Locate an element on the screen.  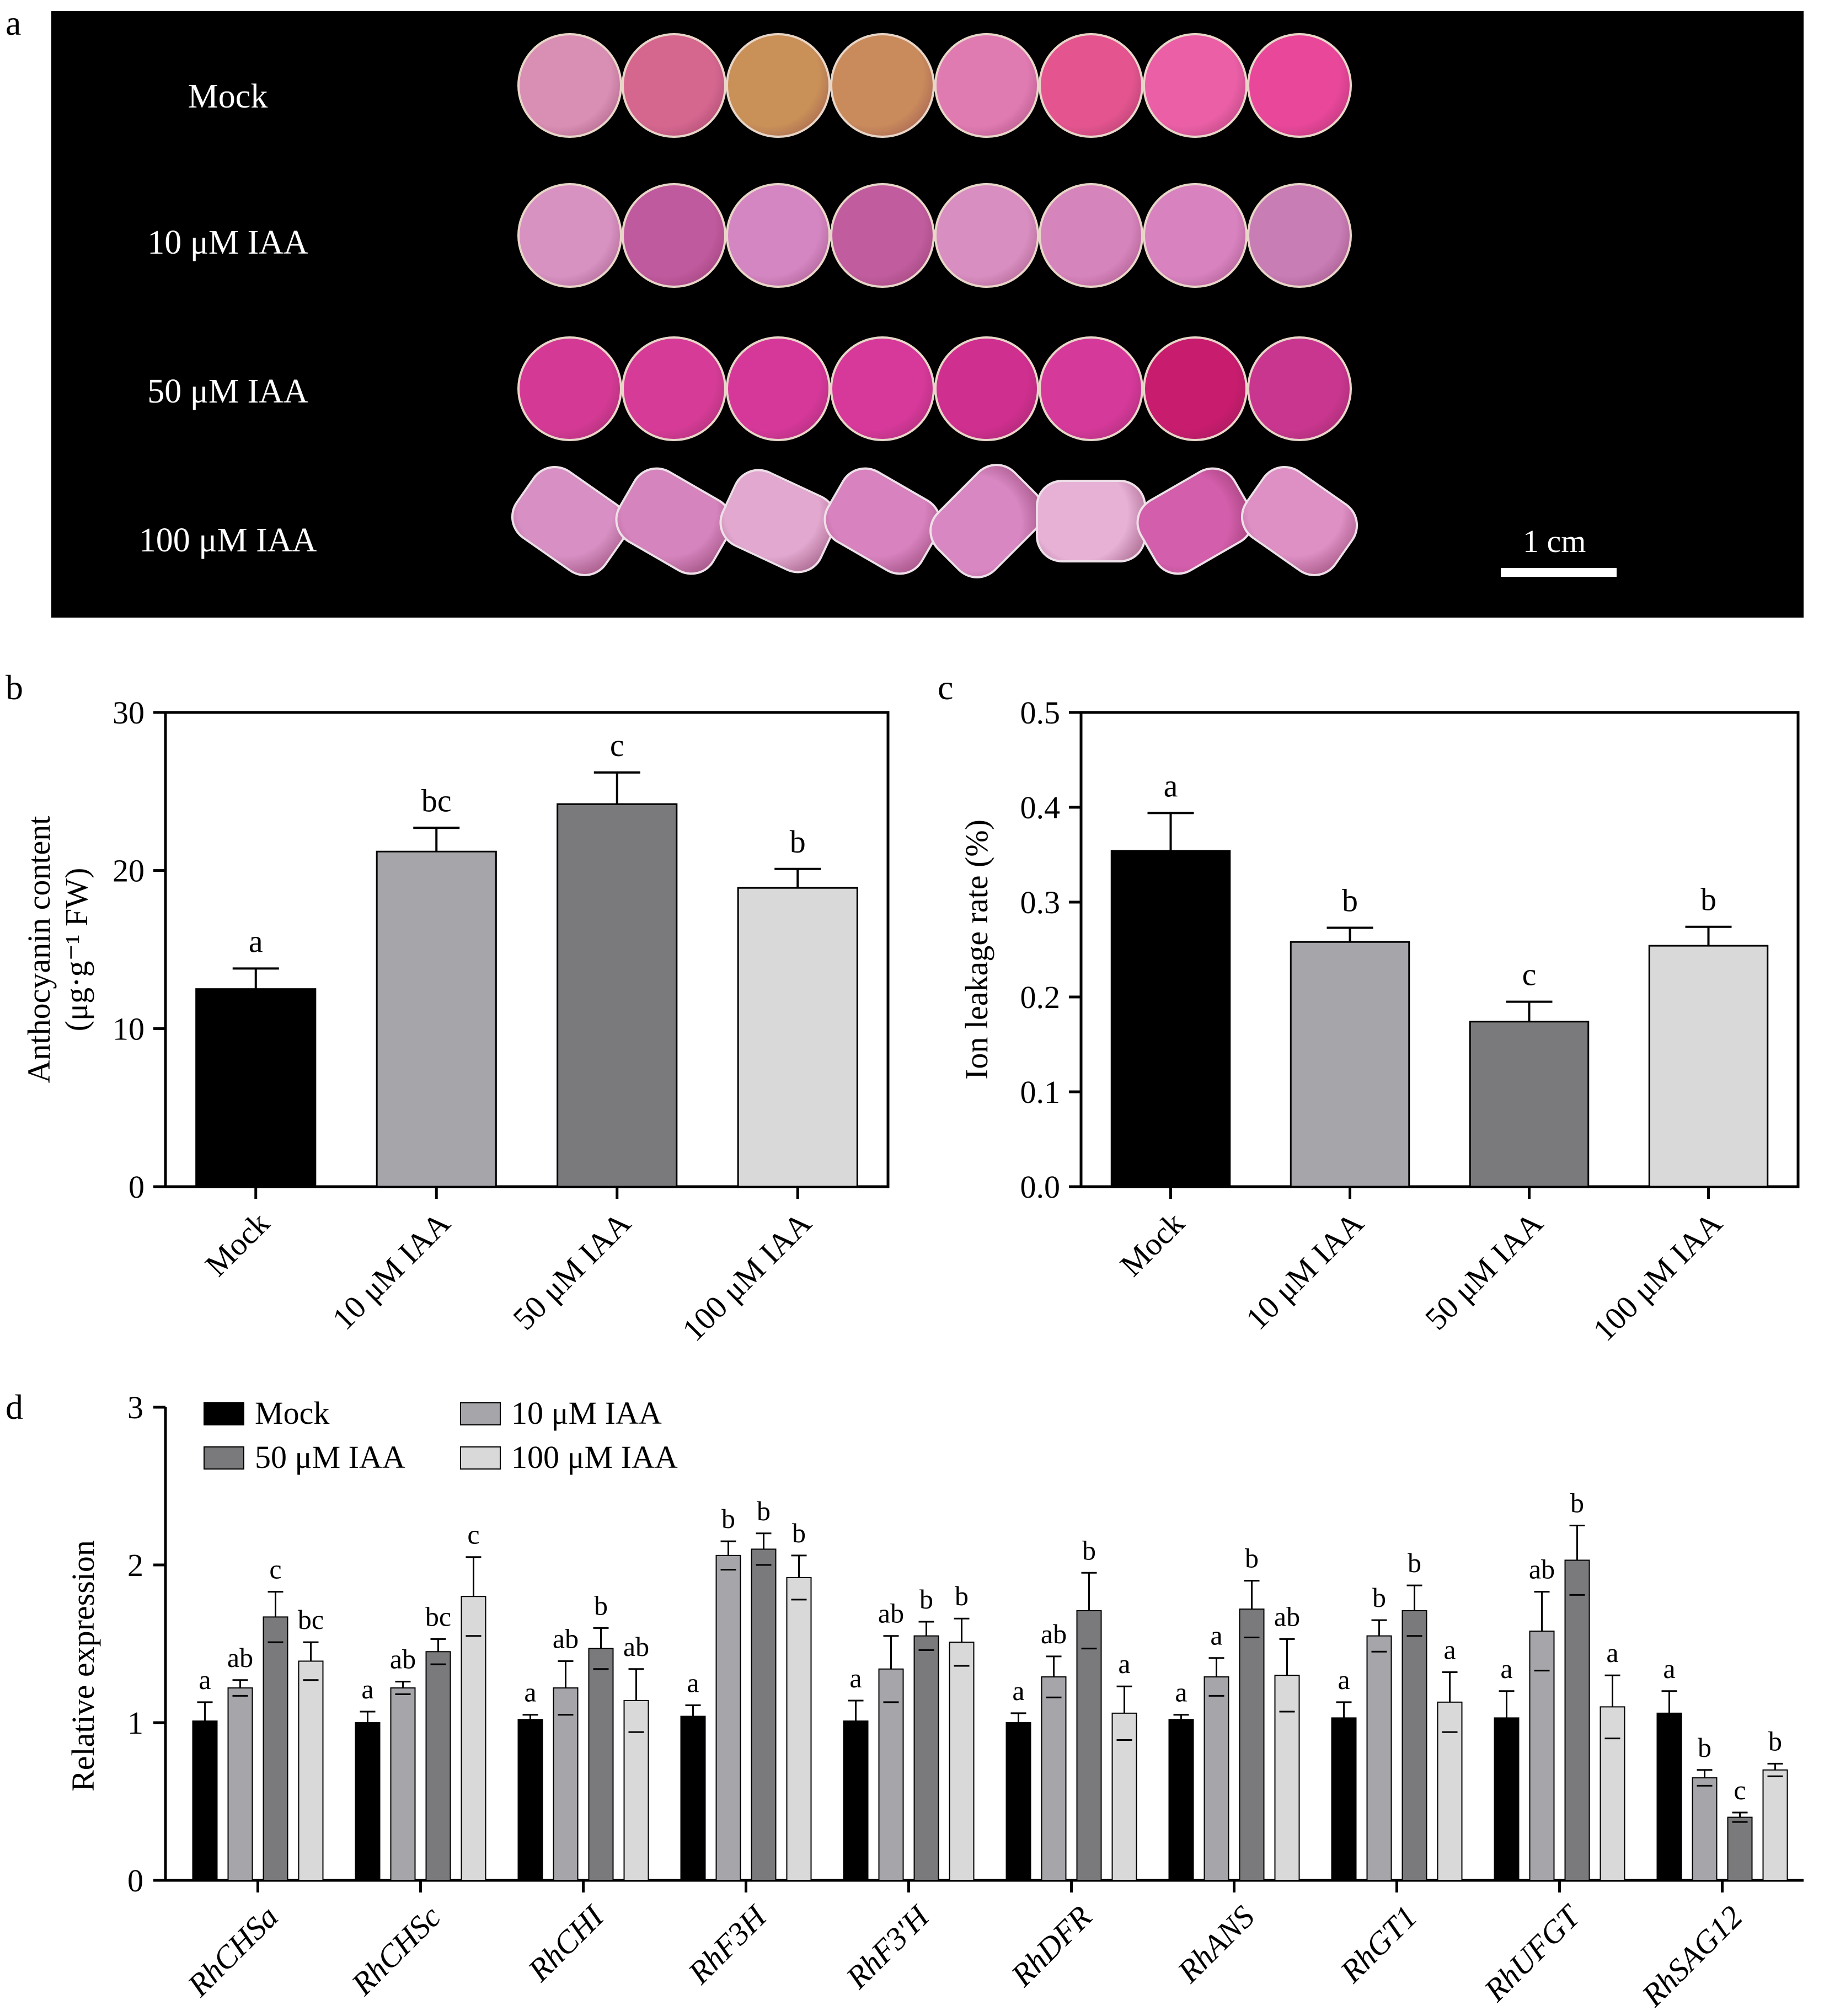
y-tick-label: 0 is located at coordinates (137, 1187).